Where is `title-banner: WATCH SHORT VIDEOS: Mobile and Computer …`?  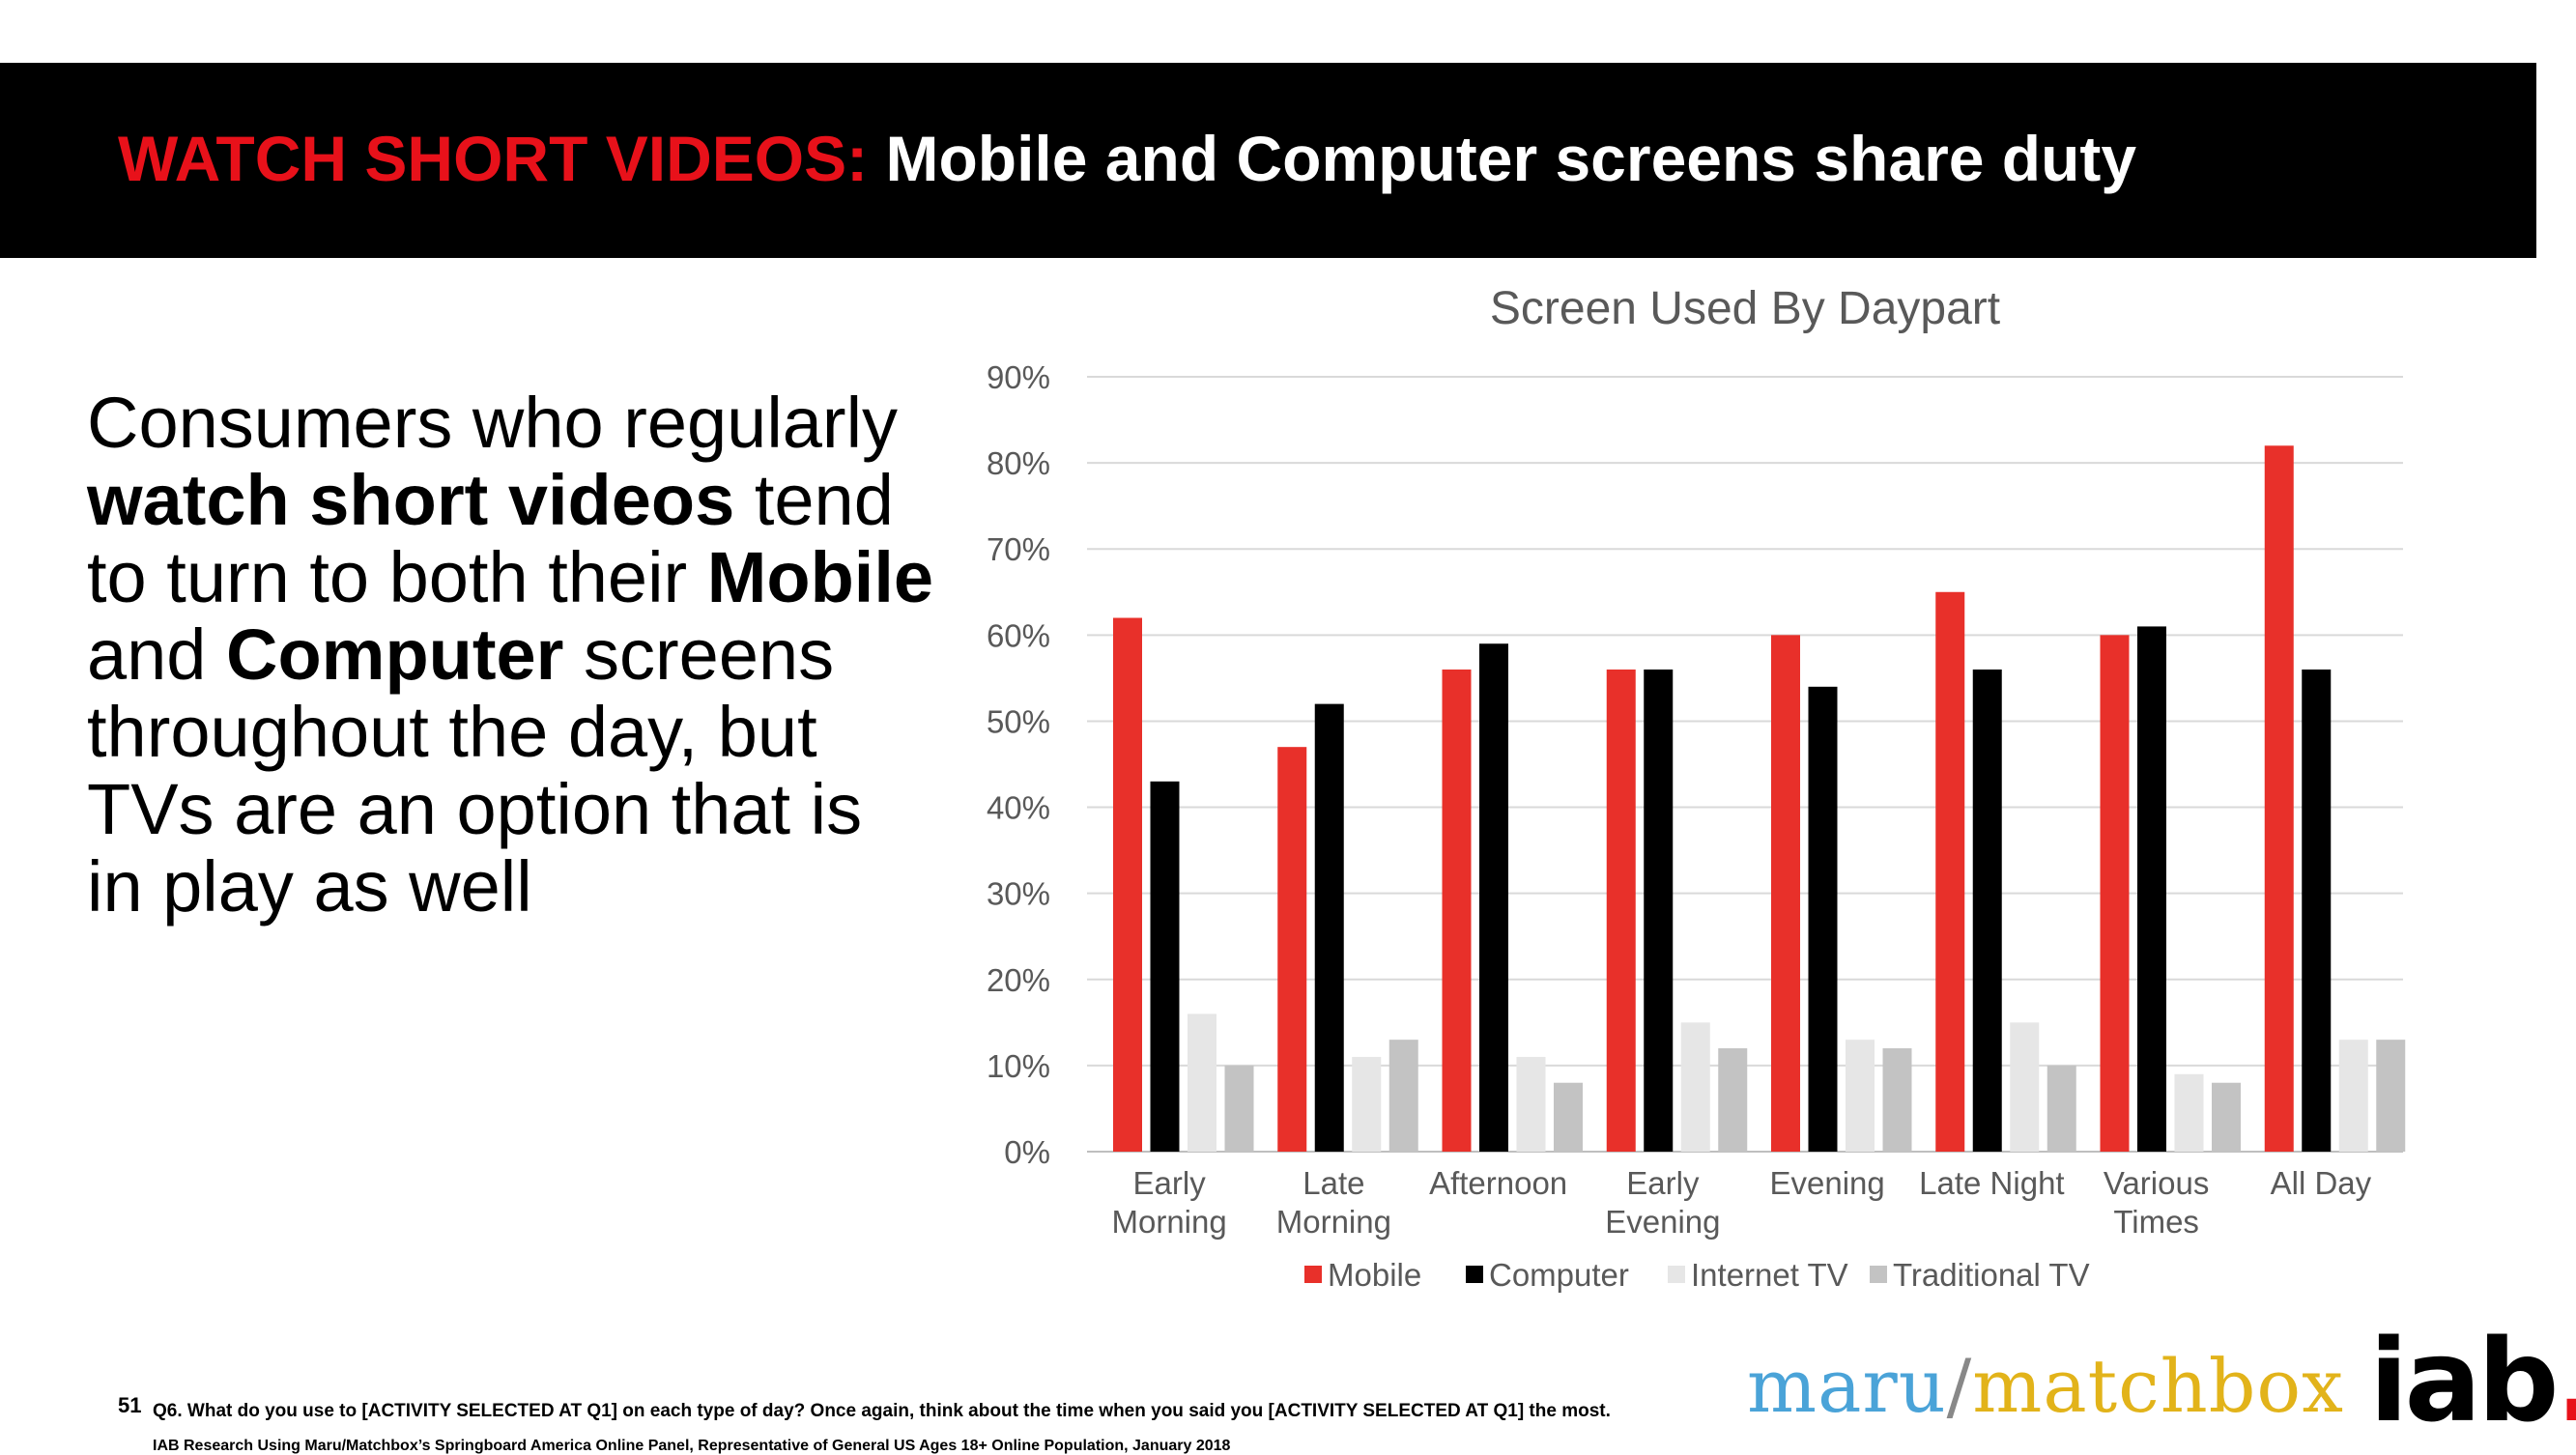 title-banner: WATCH SHORT VIDEOS: Mobile and Computer … is located at coordinates (1268, 160).